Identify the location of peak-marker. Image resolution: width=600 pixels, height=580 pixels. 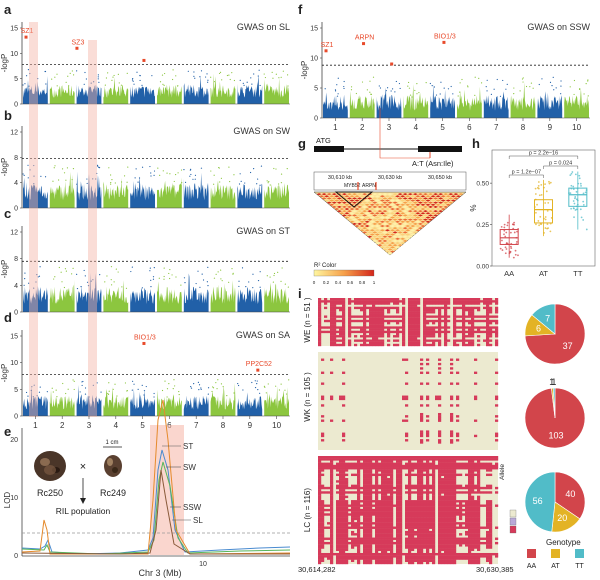
(392, 64).